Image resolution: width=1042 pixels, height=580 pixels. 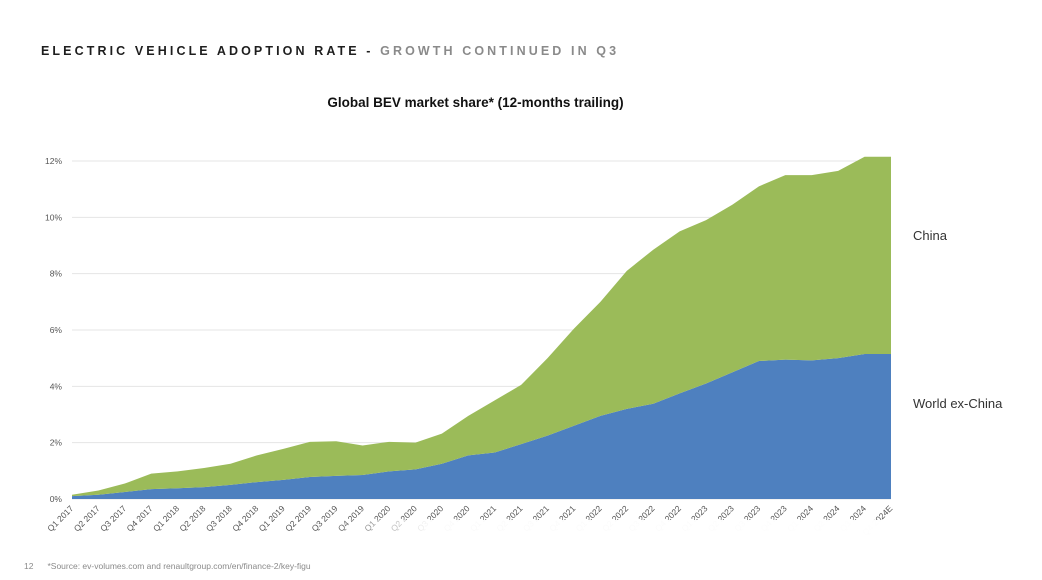 What do you see at coordinates (272, 518) in the screenshot?
I see `x-tick-label-8: Q1 2019` at bounding box center [272, 518].